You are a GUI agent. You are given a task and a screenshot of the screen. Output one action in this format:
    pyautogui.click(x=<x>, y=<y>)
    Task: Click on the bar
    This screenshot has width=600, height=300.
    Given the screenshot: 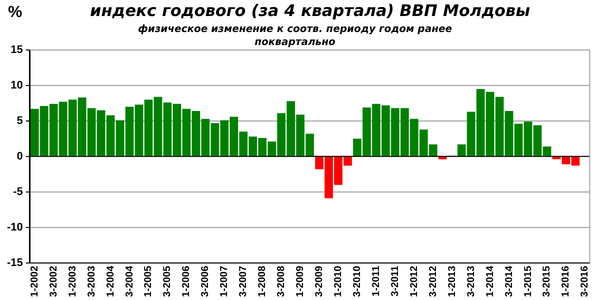 What is the action you would take?
    pyautogui.click(x=442, y=158)
    